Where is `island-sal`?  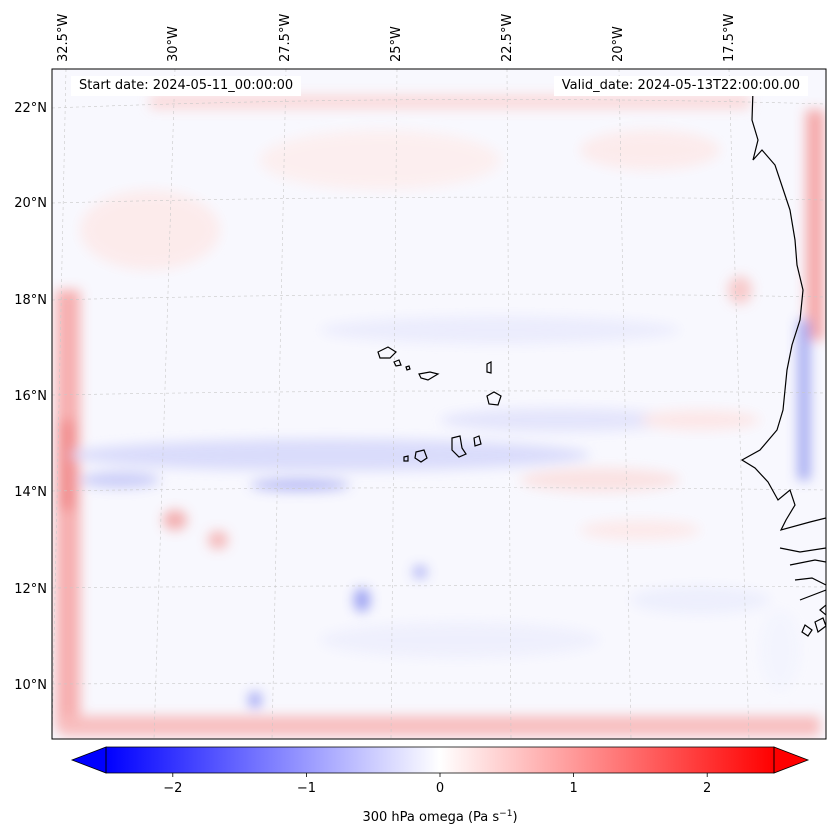 island-sal is located at coordinates (489, 367).